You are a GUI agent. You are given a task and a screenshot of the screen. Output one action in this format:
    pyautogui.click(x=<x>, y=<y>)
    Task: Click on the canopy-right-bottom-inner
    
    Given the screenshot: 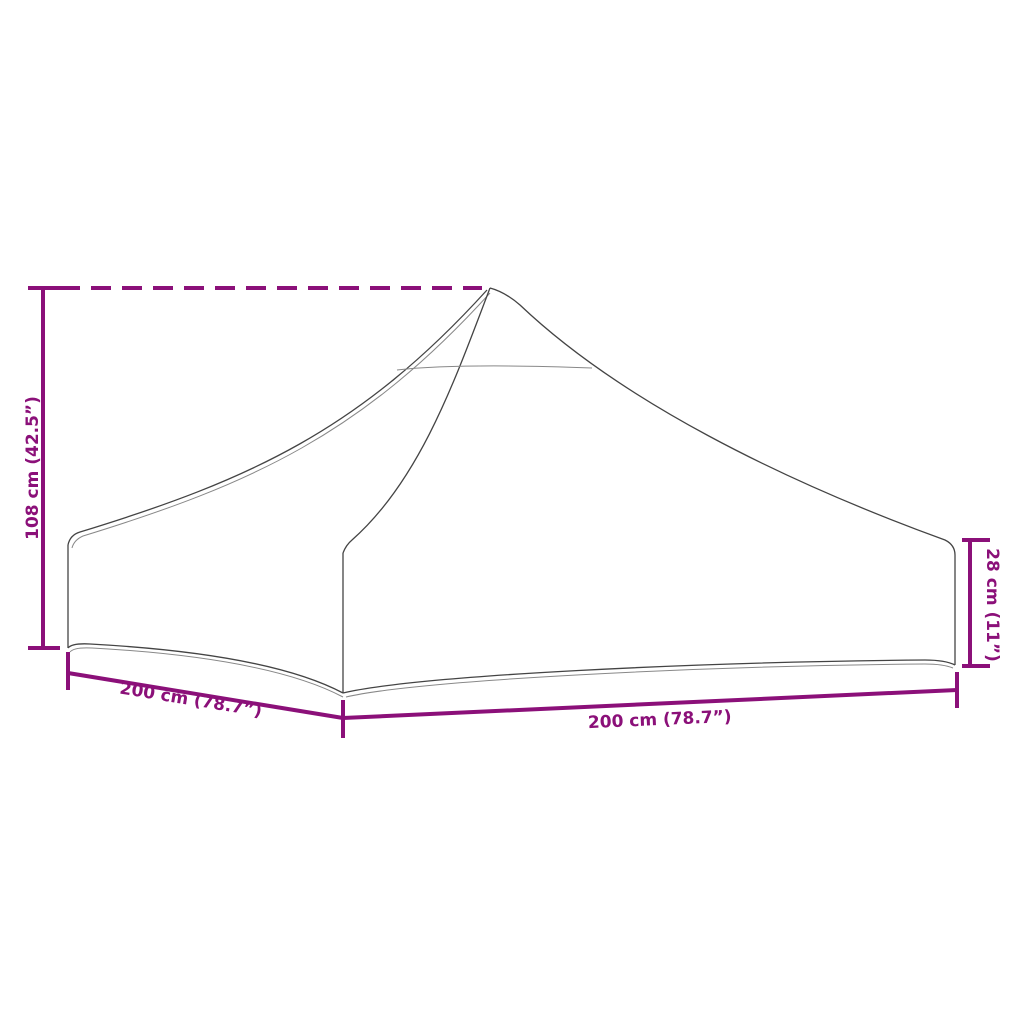 What is the action you would take?
    pyautogui.click(x=649, y=680)
    